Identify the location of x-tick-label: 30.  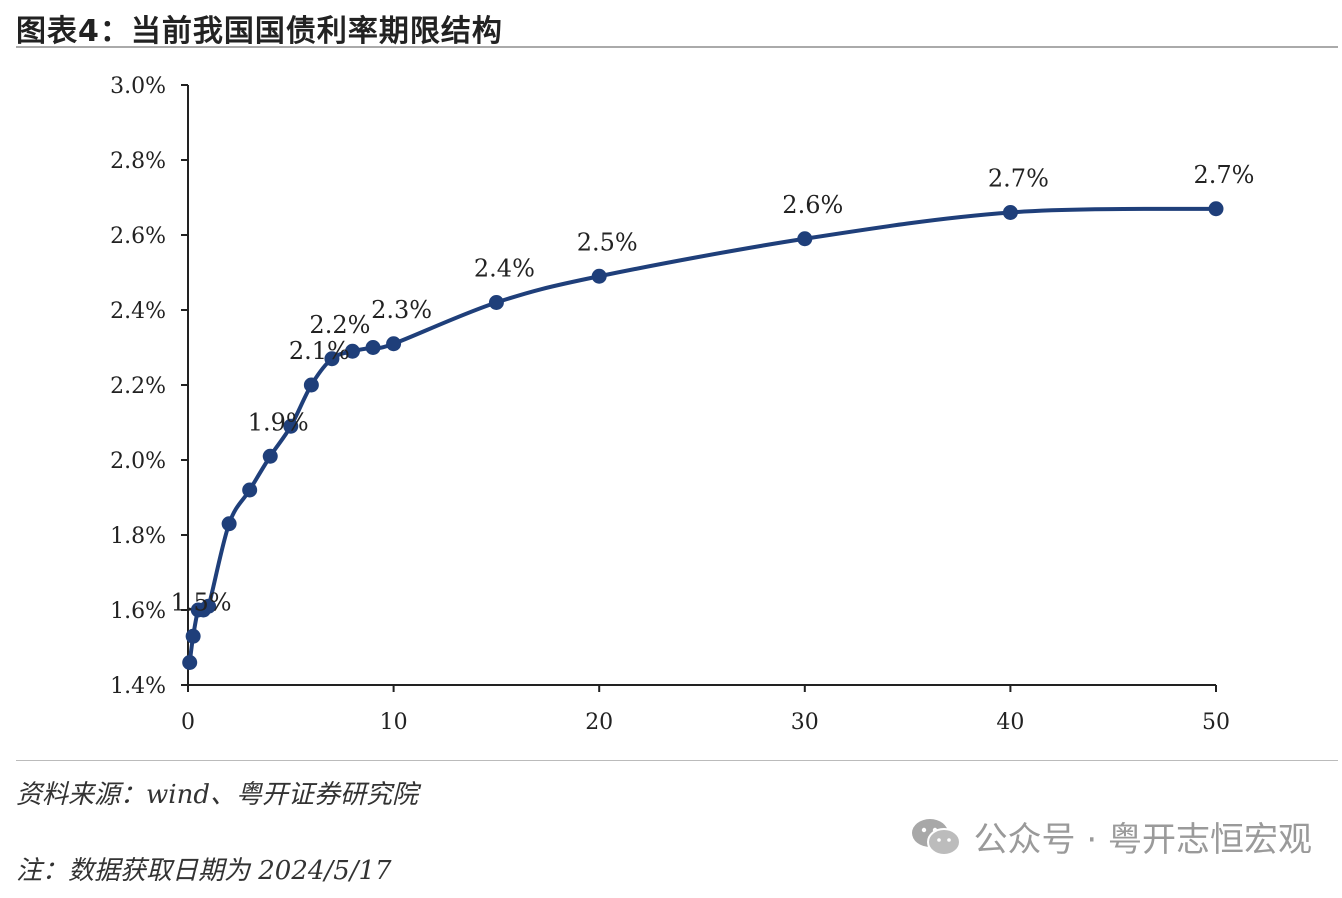
(805, 722).